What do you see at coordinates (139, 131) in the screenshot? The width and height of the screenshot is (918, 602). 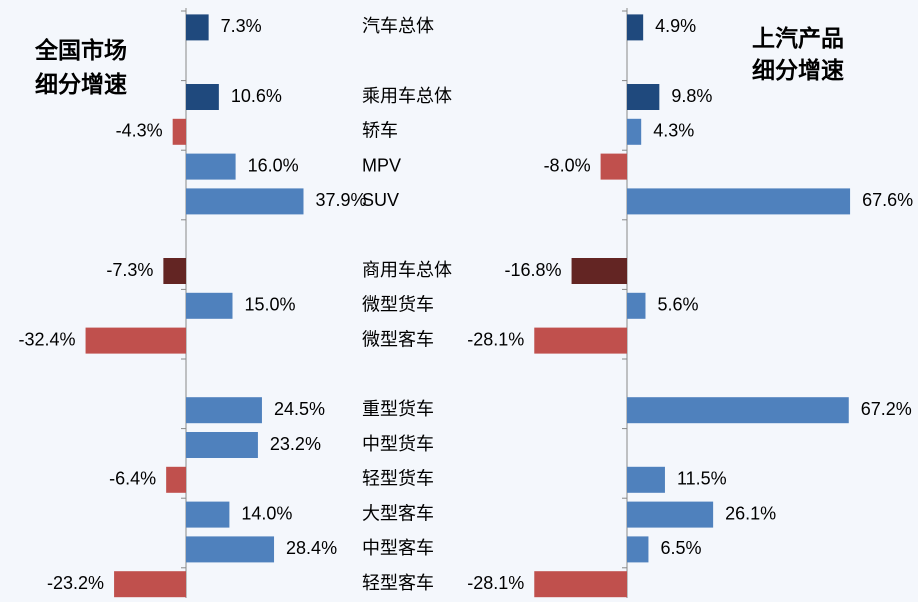 I see `value-label: -4.3%` at bounding box center [139, 131].